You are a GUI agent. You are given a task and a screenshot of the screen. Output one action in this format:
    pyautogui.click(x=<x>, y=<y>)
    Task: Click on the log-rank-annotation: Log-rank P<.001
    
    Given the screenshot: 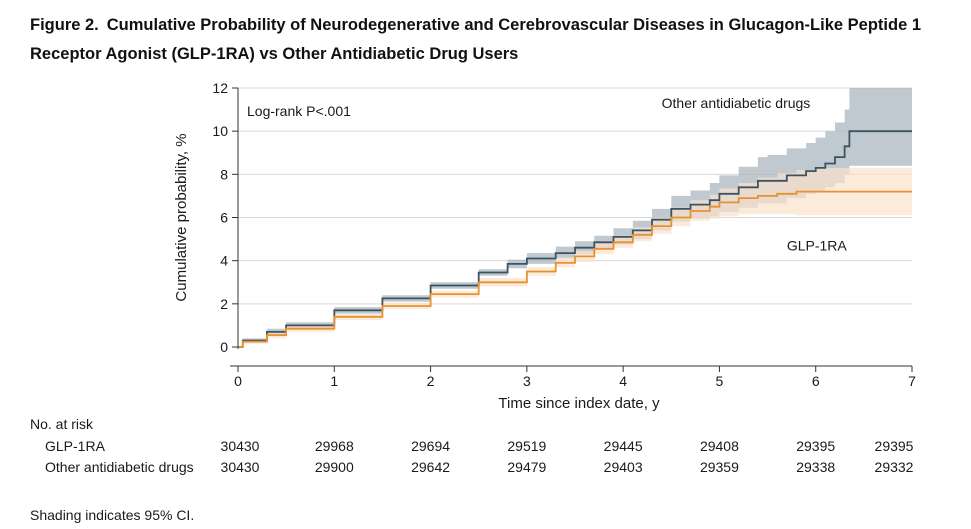 What is the action you would take?
    pyautogui.click(x=299, y=111)
    